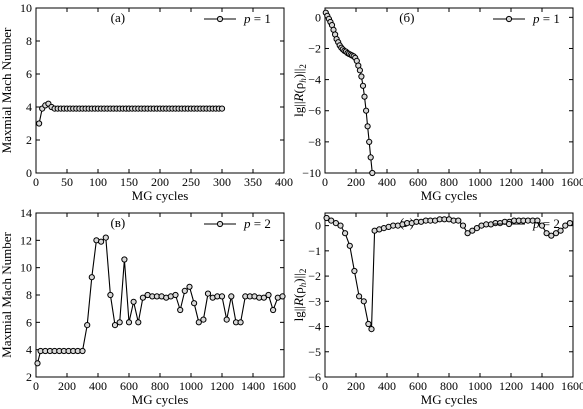 The width and height of the screenshot is (583, 409). What do you see at coordinates (314, 142) in the screenshot?
I see `y-tick-label: −8` at bounding box center [314, 142].